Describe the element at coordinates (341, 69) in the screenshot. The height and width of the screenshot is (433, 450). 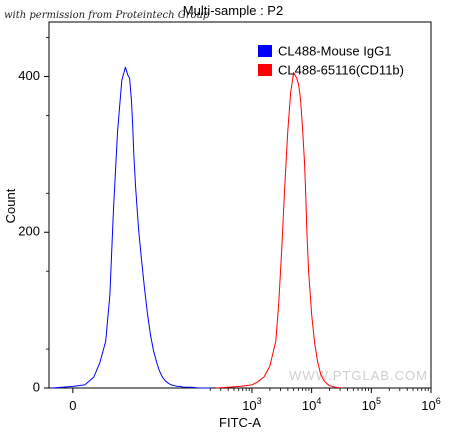
I see `legend-label-2: CL488-65116(CD11b)` at that location.